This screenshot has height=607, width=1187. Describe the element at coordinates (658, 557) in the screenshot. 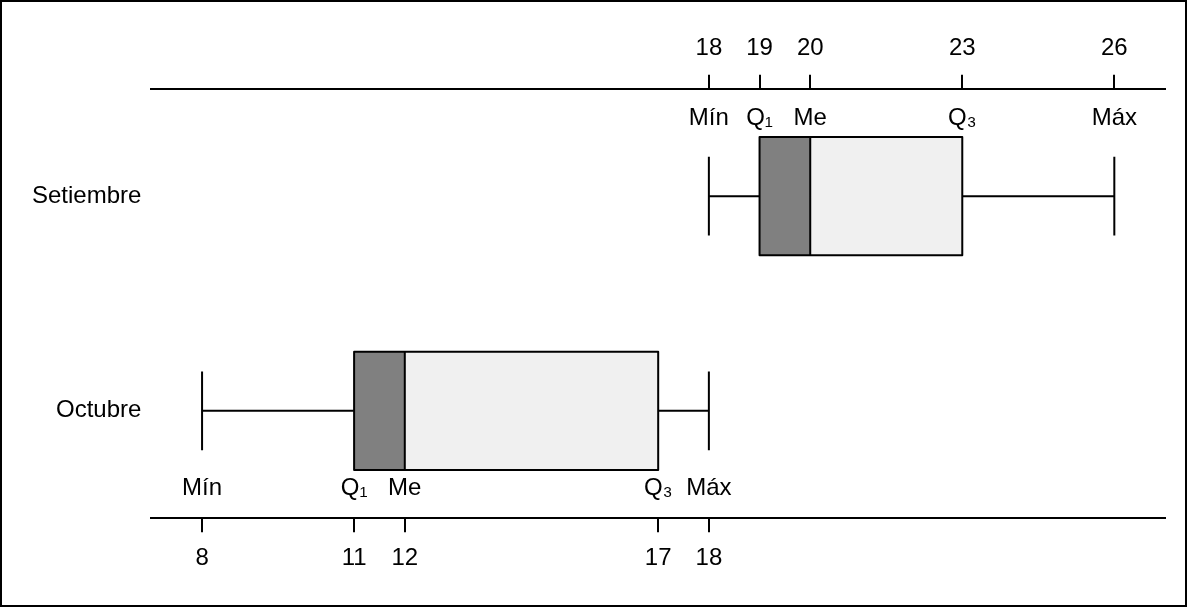

I see `x-tick-label: 17` at that location.